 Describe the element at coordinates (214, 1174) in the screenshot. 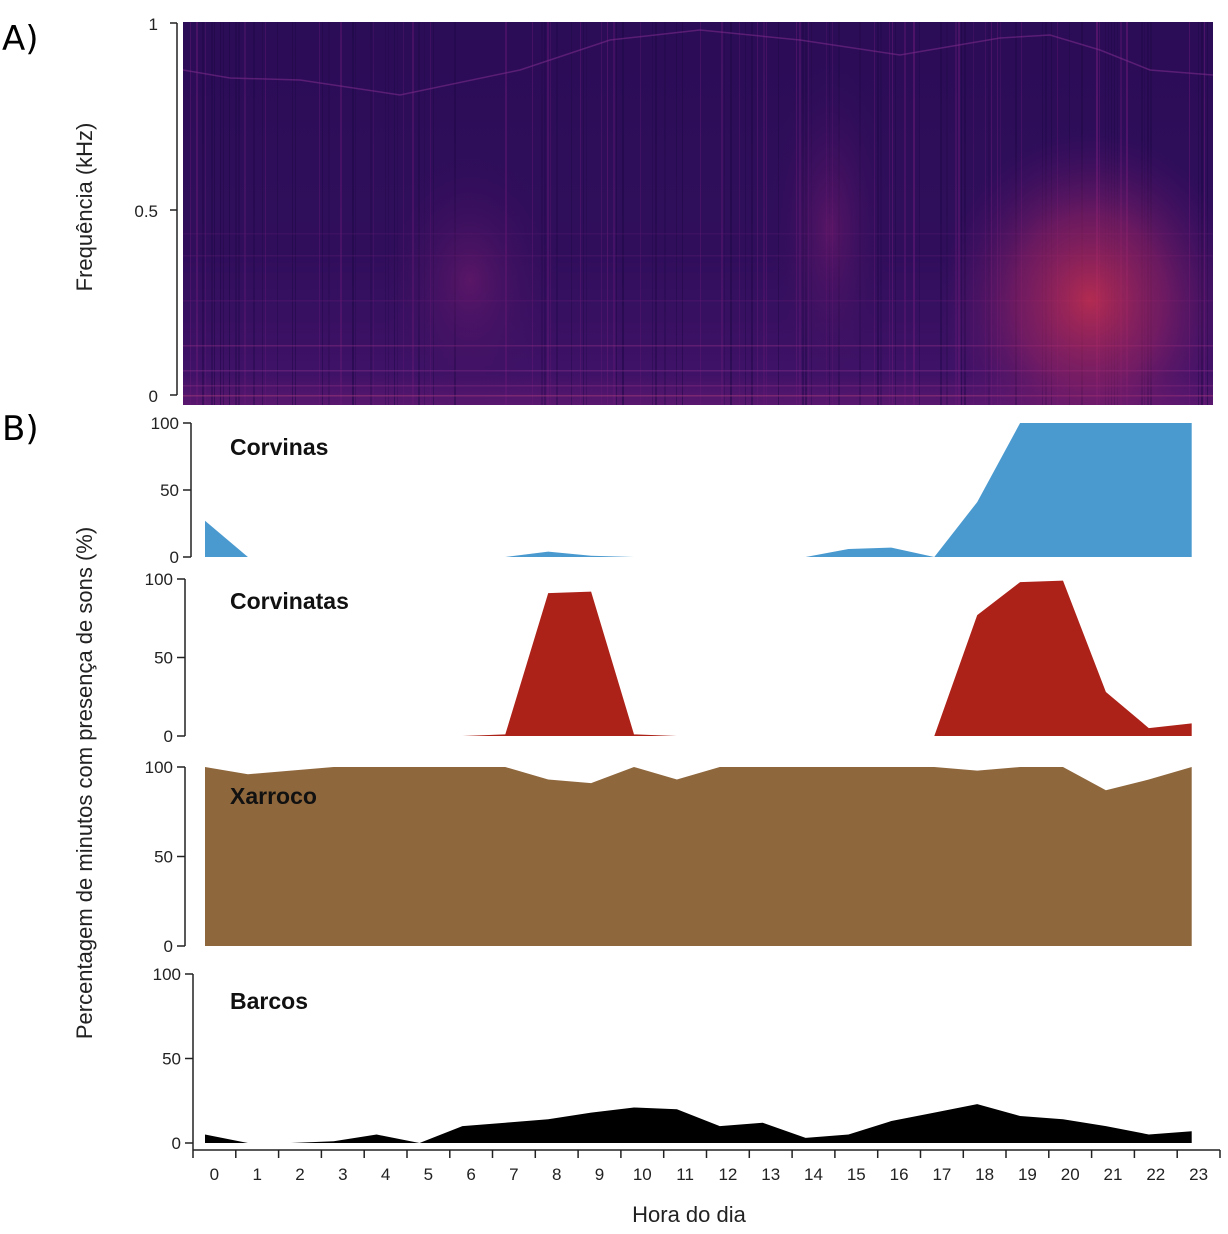

I see `xtick-0: 0` at that location.